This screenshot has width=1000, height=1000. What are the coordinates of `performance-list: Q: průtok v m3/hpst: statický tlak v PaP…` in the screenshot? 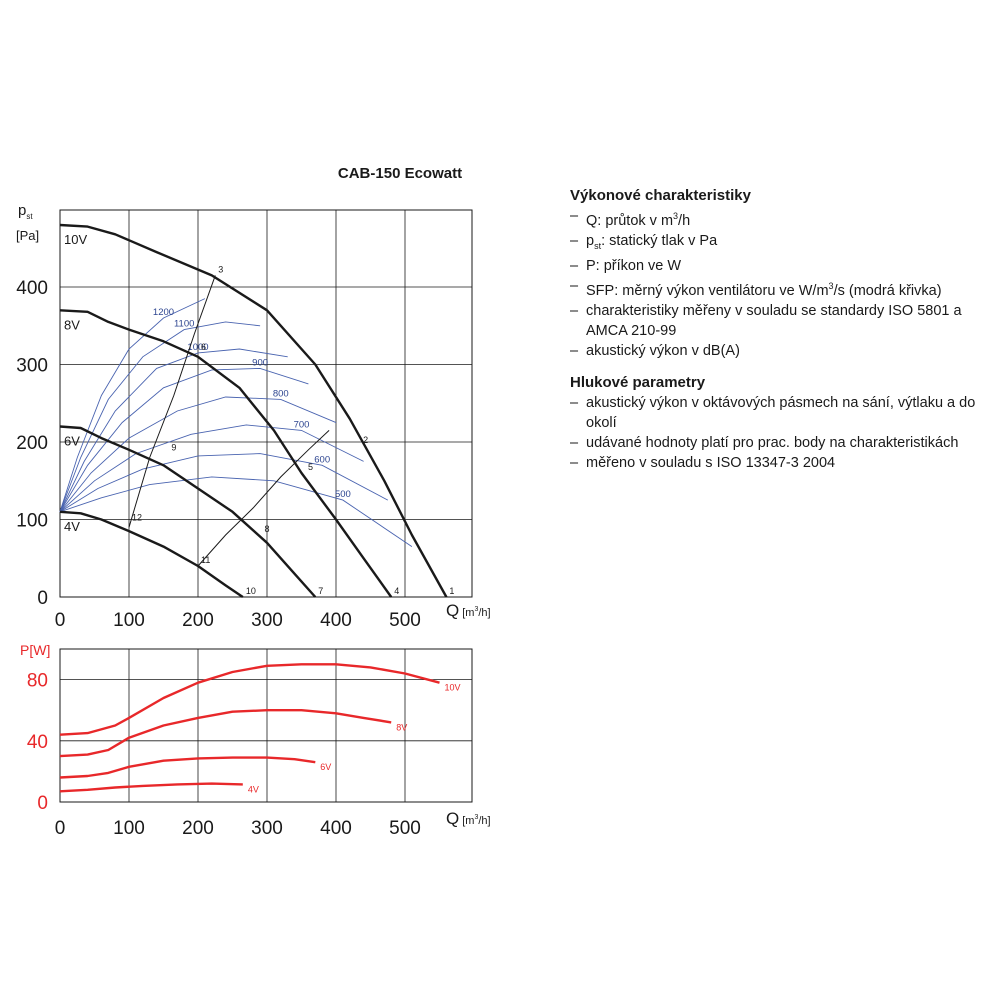 It's located at (780, 283).